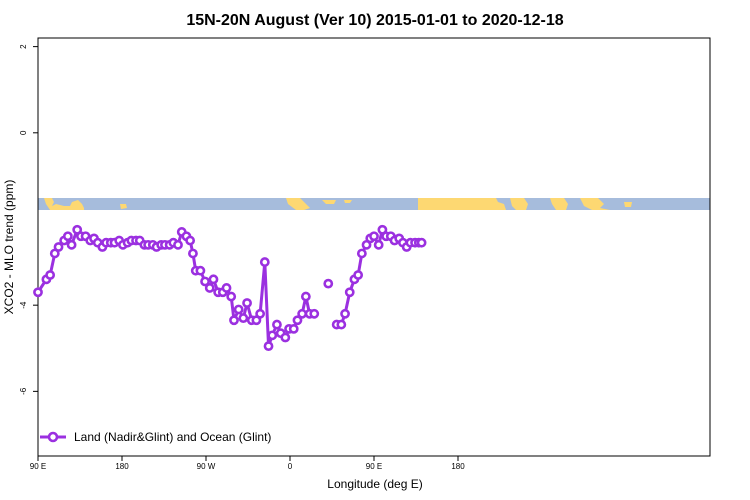 The image size is (750, 500). Describe the element at coordinates (374, 484) in the screenshot. I see `x-axis-label: Longitude (deg E)` at that location.